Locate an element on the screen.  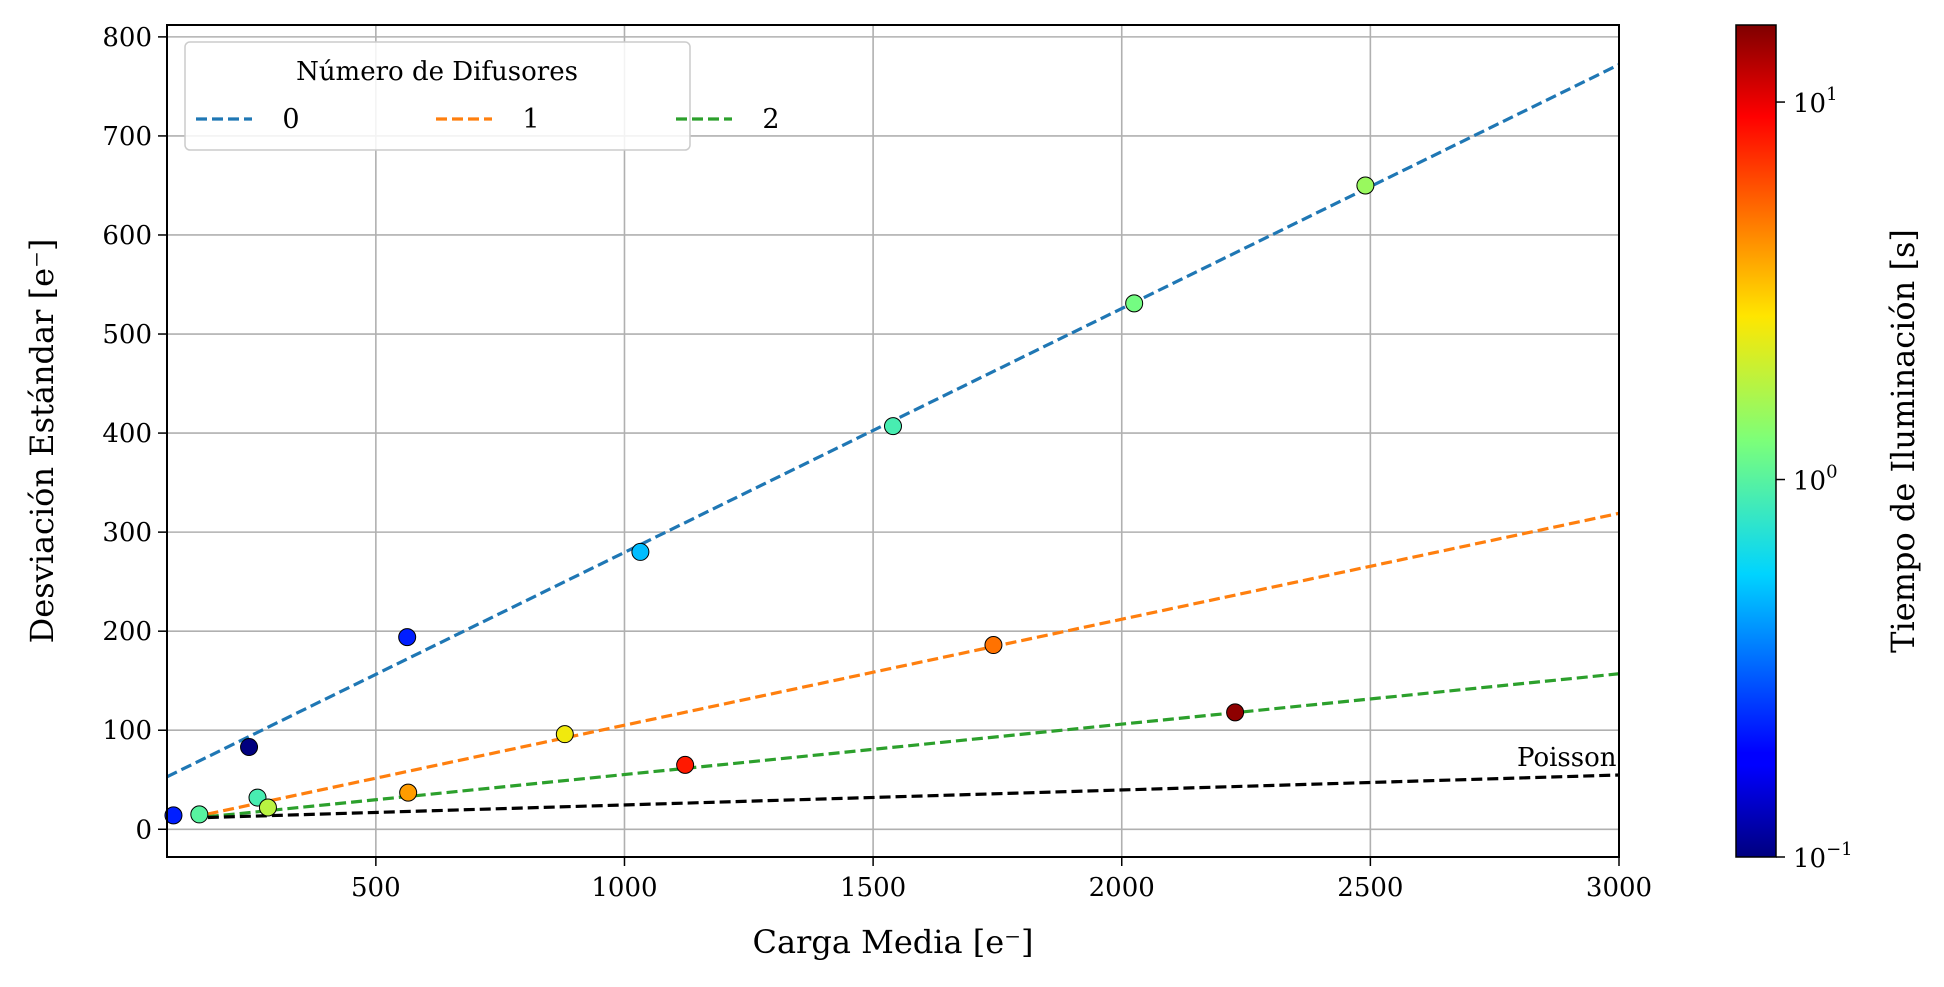
colorbar-tick-label: 10⁰ is located at coordinates (1815, 479).